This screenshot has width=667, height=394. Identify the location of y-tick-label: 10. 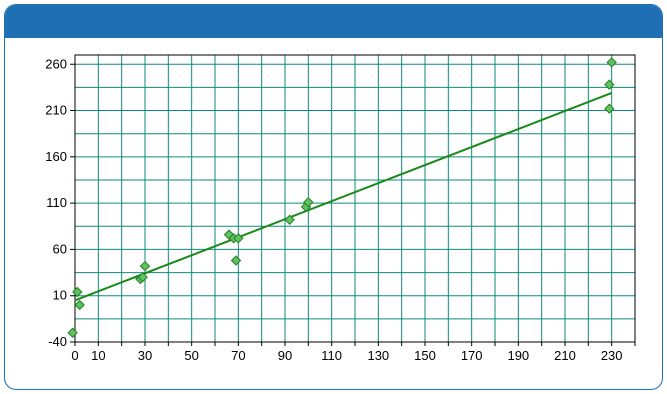
(60, 295).